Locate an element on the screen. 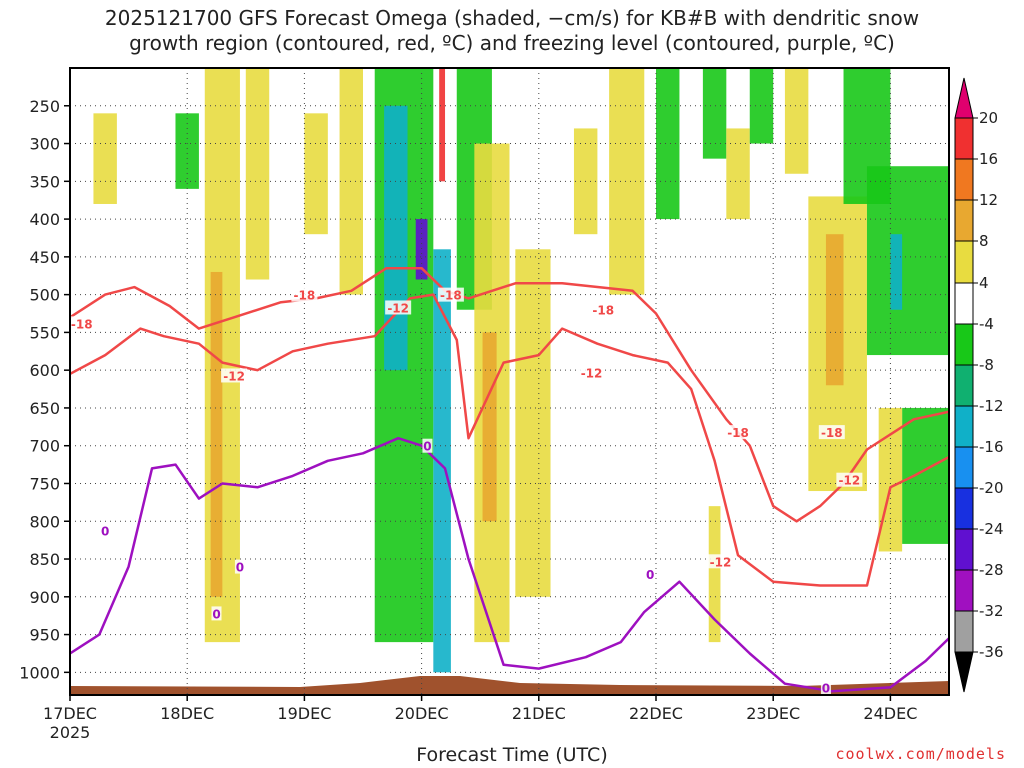 This screenshot has height=768, width=1024. contour-label-8: -12 is located at coordinates (721, 562).